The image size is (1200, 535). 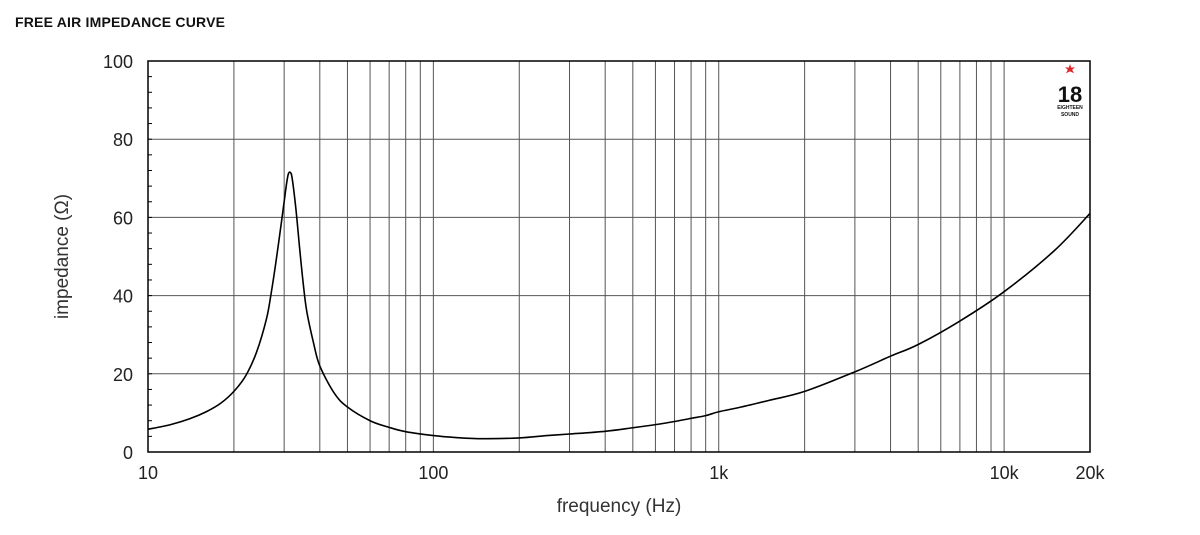 I want to click on x-tick-label: 10, so click(x=148, y=473).